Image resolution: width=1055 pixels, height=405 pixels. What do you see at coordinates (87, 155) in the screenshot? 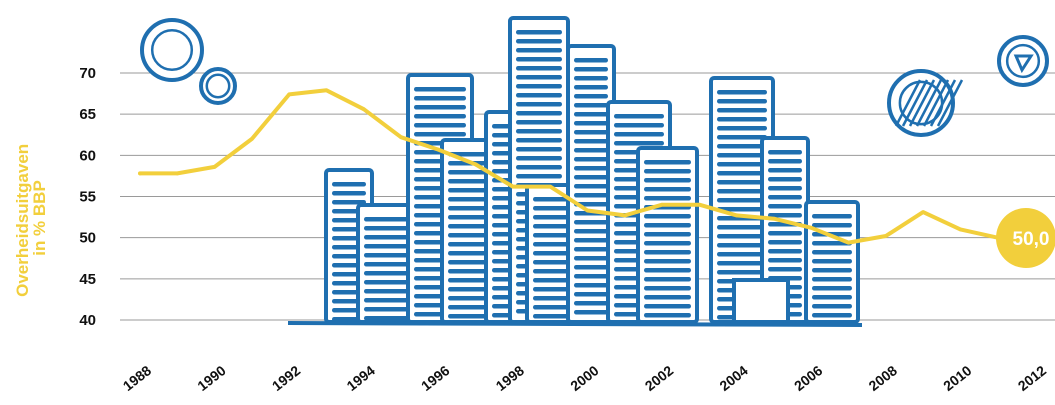
I see `y-tick-label: 60` at bounding box center [87, 155].